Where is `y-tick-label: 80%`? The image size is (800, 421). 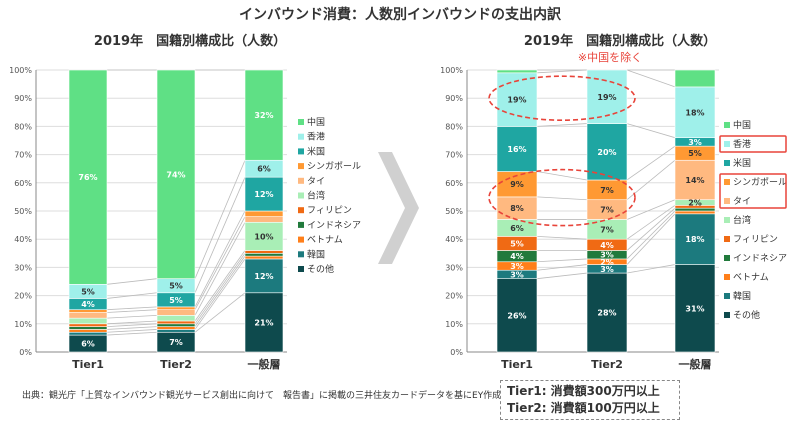
y-tick-label: 80% is located at coordinates (454, 126).